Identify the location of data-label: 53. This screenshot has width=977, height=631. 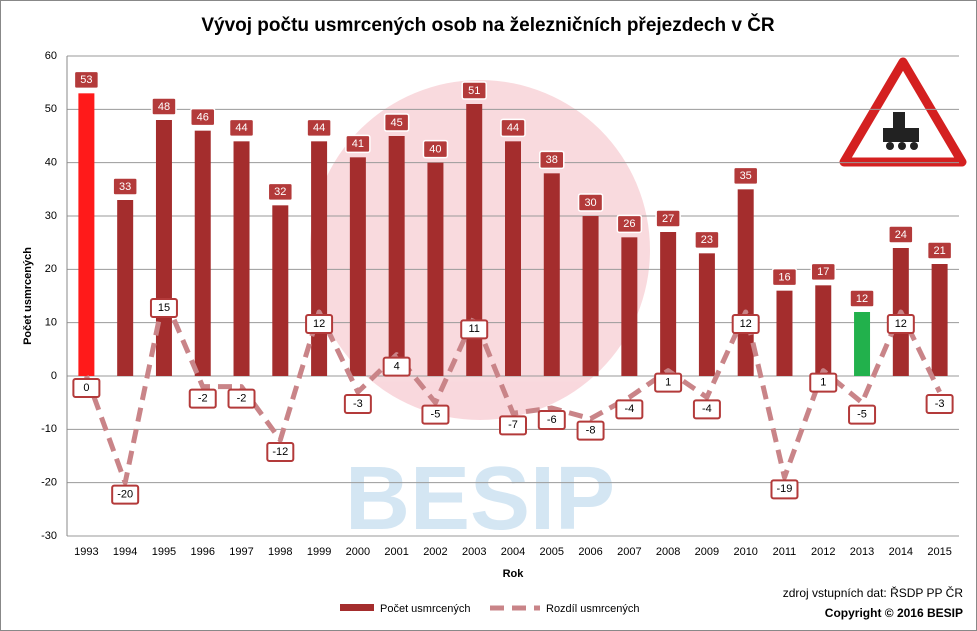
(86, 80).